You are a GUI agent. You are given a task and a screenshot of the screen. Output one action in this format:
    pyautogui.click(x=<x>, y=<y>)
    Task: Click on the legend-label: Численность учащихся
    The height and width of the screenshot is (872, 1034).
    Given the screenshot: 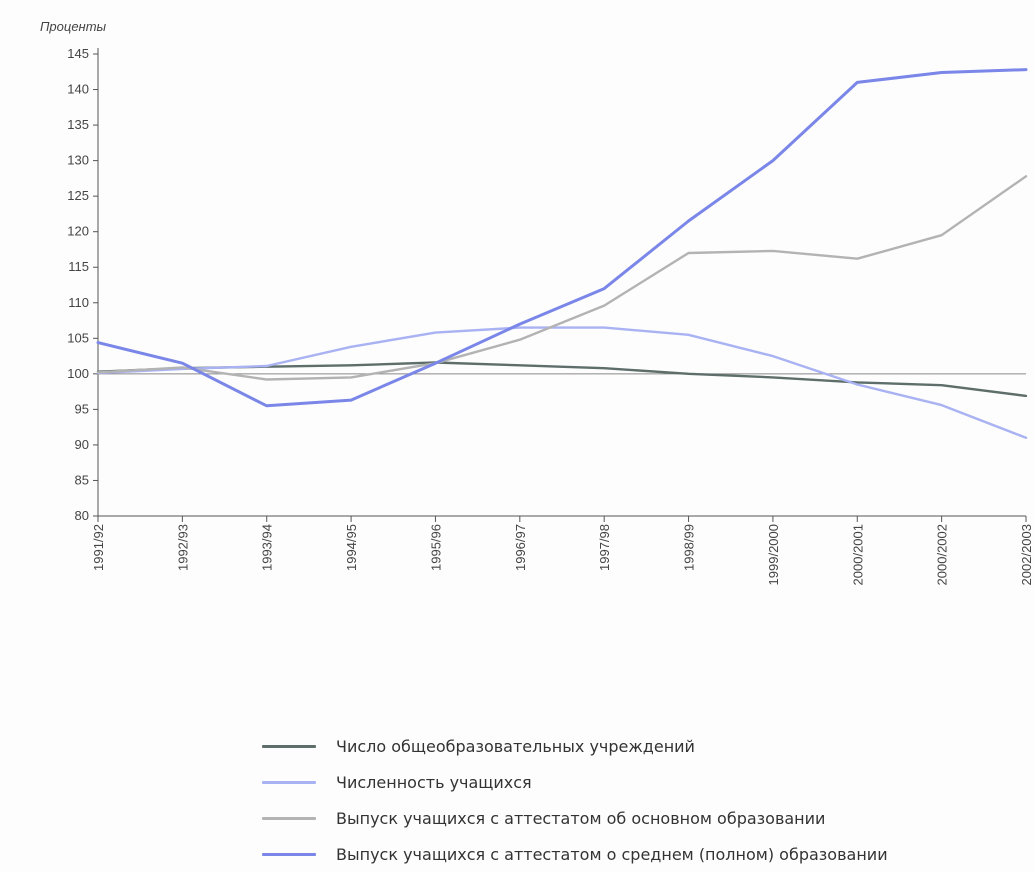 What is the action you would take?
    pyautogui.click(x=434, y=782)
    